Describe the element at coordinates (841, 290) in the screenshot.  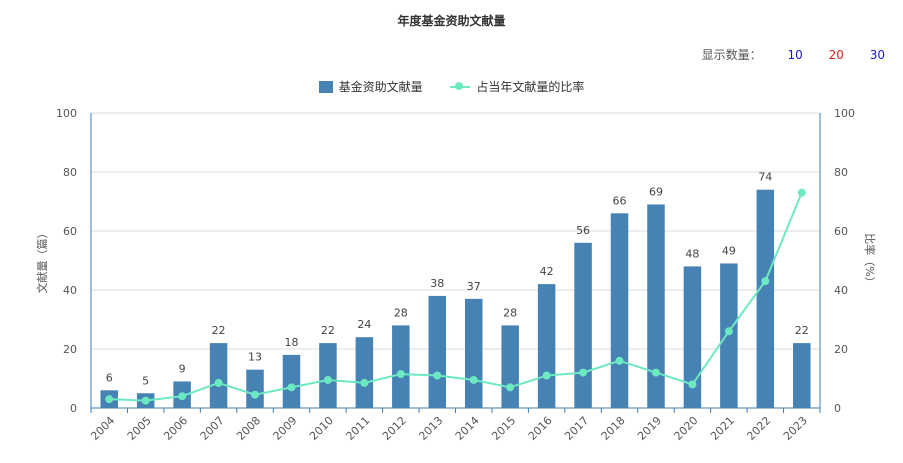
I see `y-right-tick-label: 40` at that location.